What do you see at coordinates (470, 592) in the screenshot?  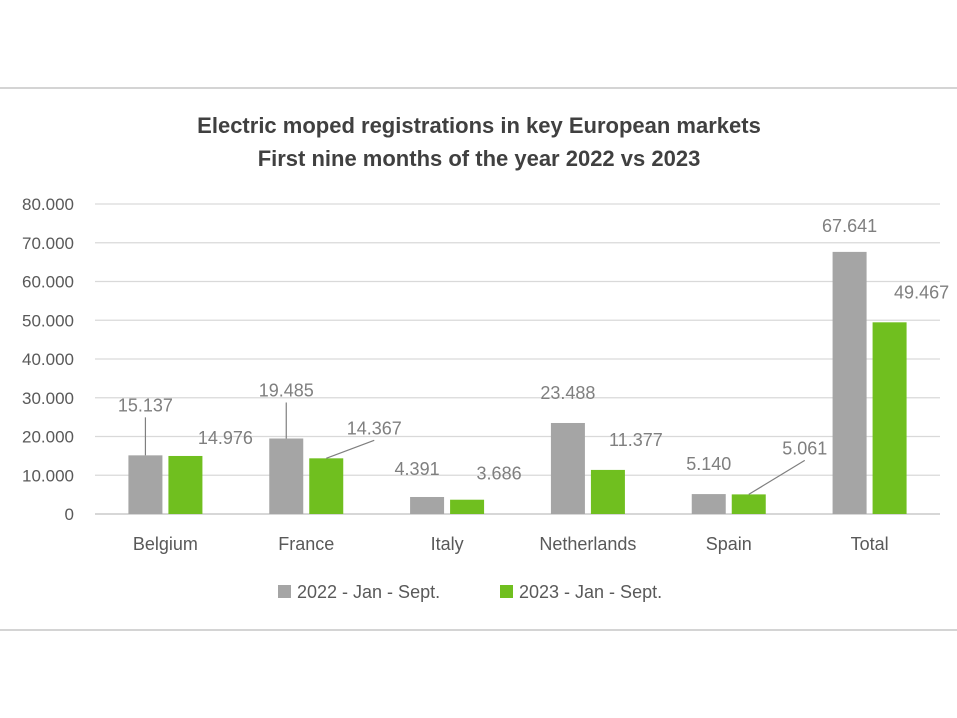 I see `legend: 2022 - Jan - Sept. 2023 - Jan - Sept.` at bounding box center [470, 592].